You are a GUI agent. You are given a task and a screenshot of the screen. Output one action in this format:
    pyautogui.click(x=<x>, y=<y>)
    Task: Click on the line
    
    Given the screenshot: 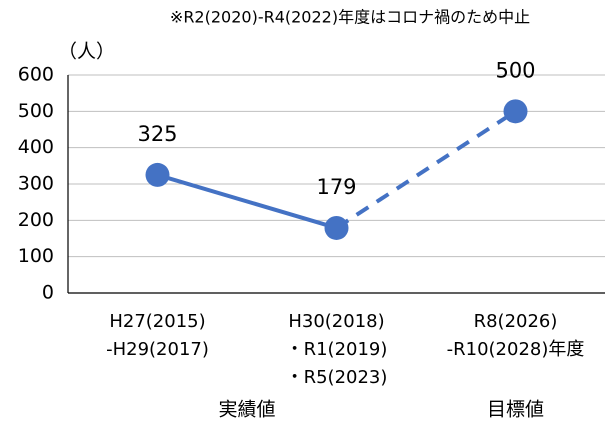 What is the action you would take?
    pyautogui.click(x=247, y=201)
    